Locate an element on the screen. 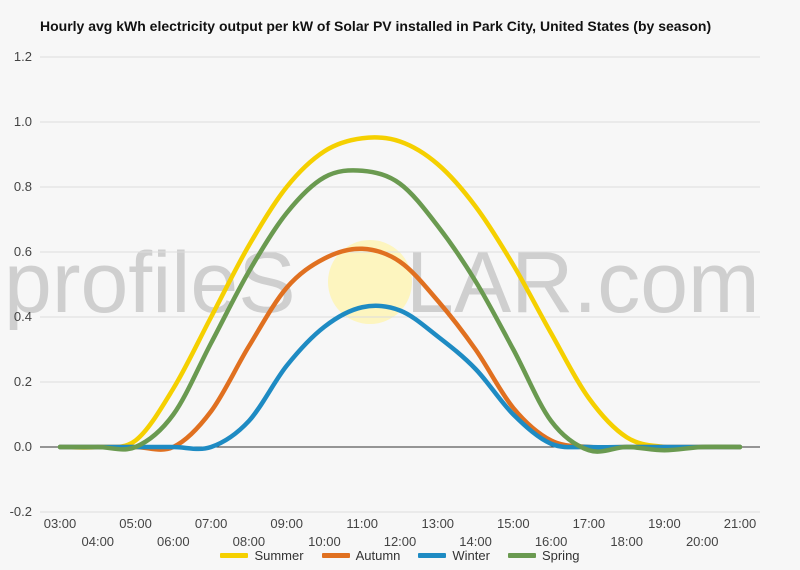 The image size is (800, 570). x-tick-label: 03:00 is located at coordinates (60, 523).